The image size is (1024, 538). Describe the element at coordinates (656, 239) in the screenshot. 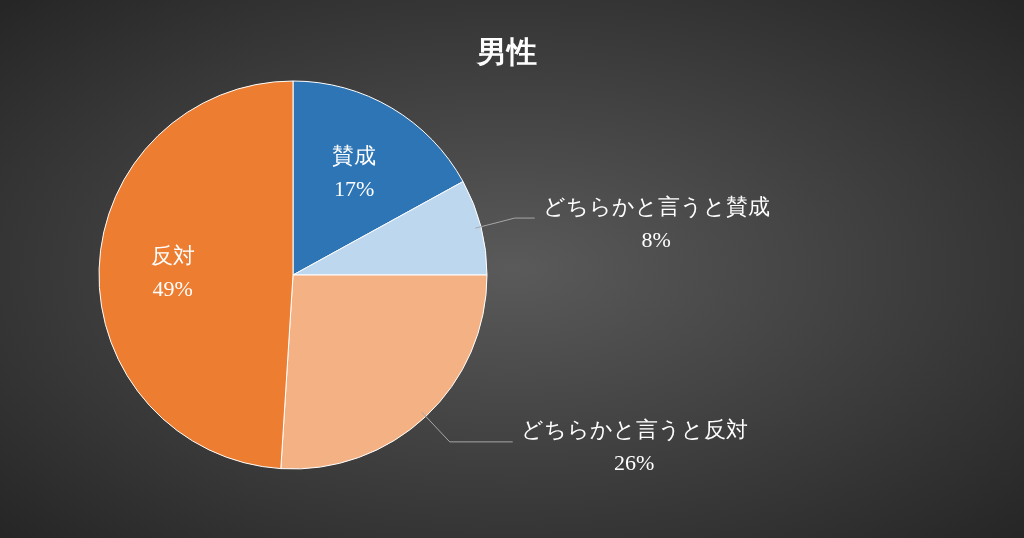

I see `data-label: 8%` at that location.